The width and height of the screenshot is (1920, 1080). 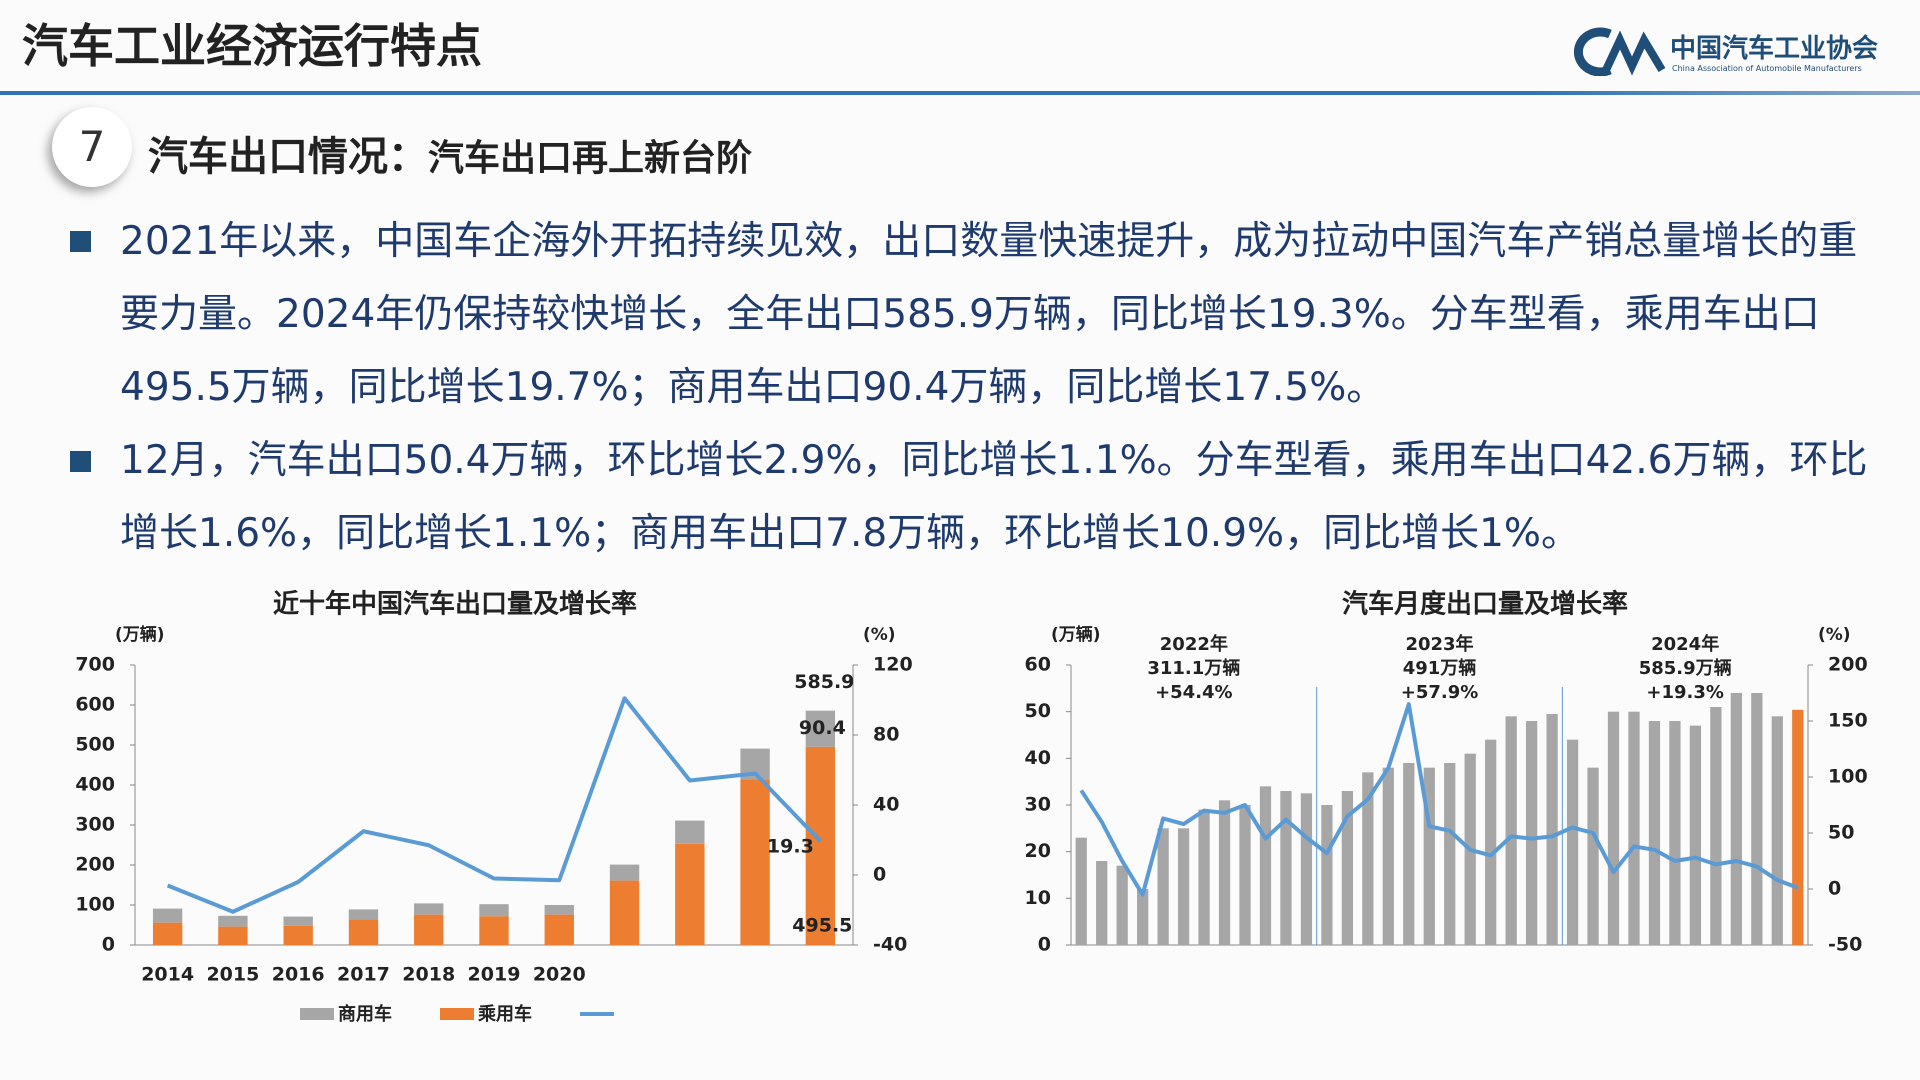 I want to click on annotation: +57.9%, so click(x=1440, y=692).